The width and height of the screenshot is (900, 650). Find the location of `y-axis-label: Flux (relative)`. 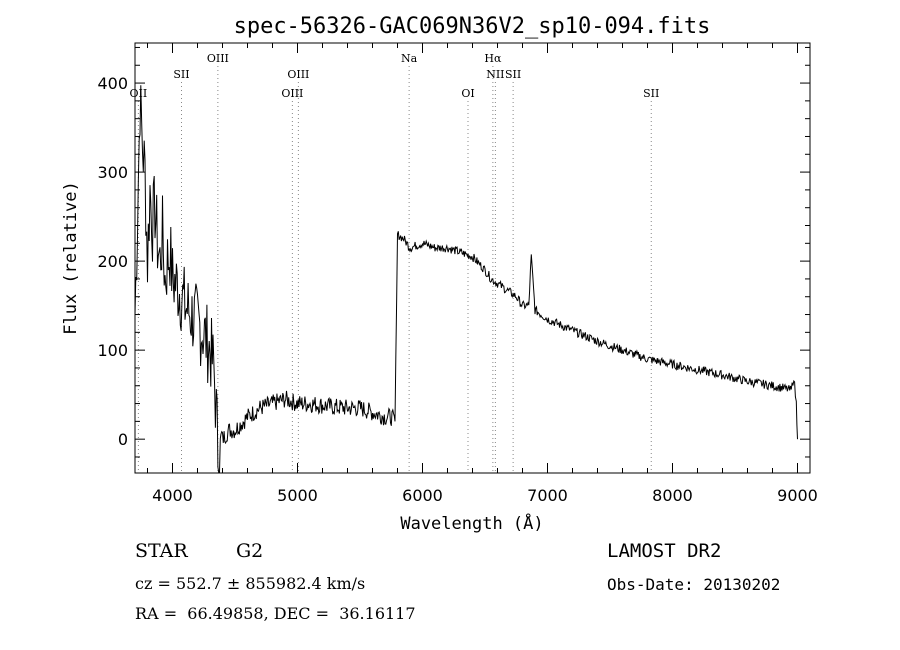

y-axis-label: Flux (relative) is located at coordinates (71, 258).